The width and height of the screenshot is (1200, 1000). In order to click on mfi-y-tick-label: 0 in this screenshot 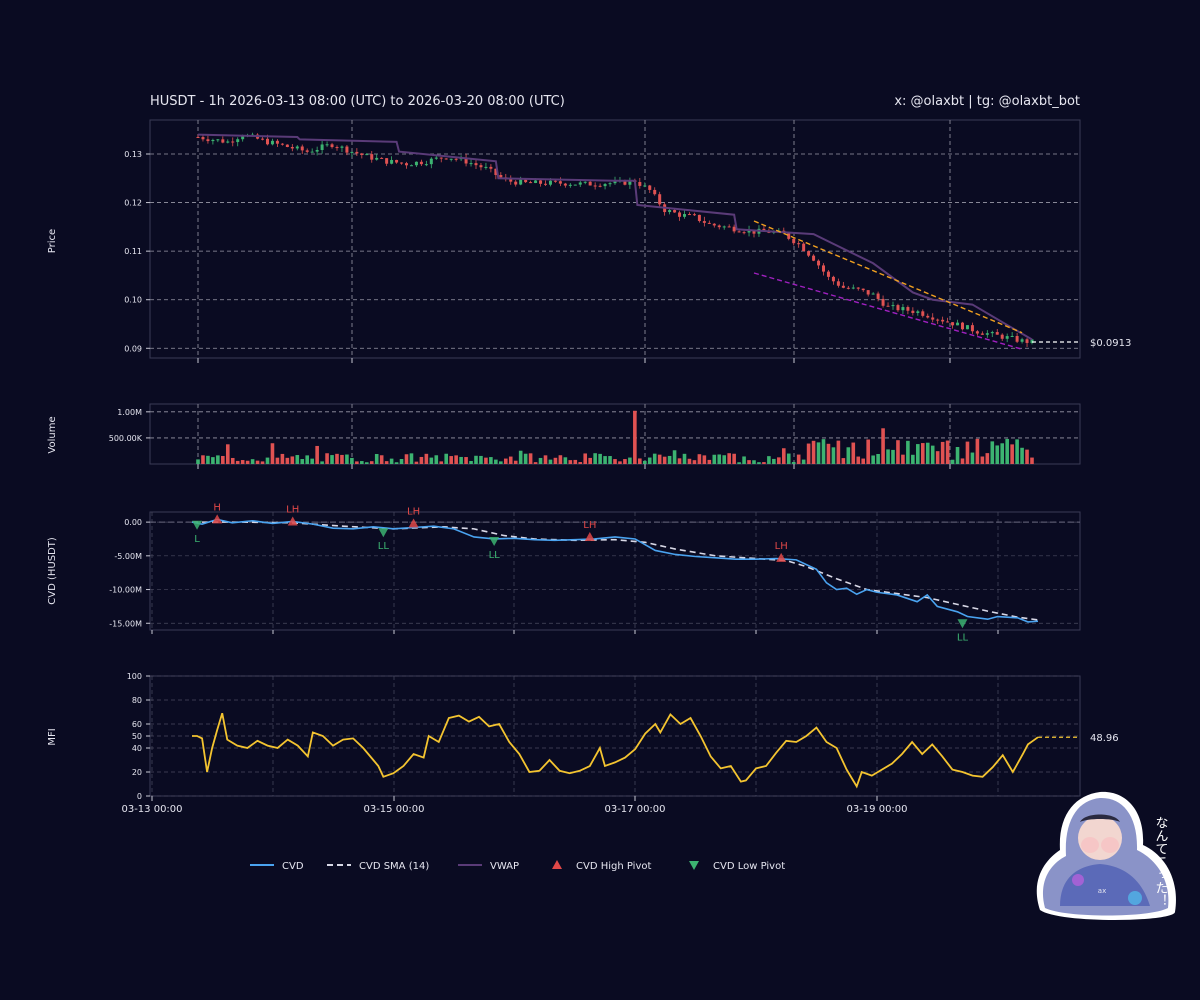, I will do `click(139, 796)`.